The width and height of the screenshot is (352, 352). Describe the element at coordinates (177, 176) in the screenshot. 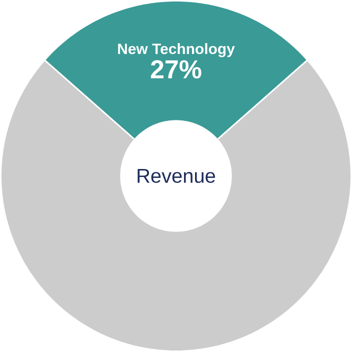

I see `text: Revenue` at that location.